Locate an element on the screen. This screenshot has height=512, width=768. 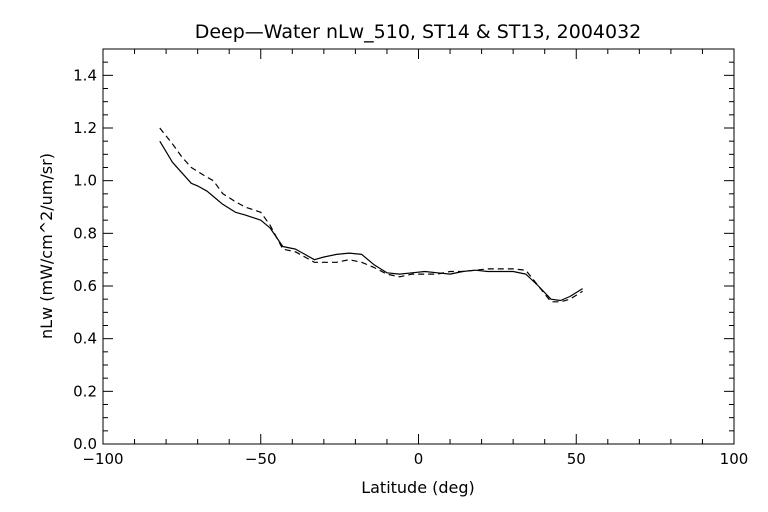
y-tick-label: 0.4 is located at coordinates (85, 339).